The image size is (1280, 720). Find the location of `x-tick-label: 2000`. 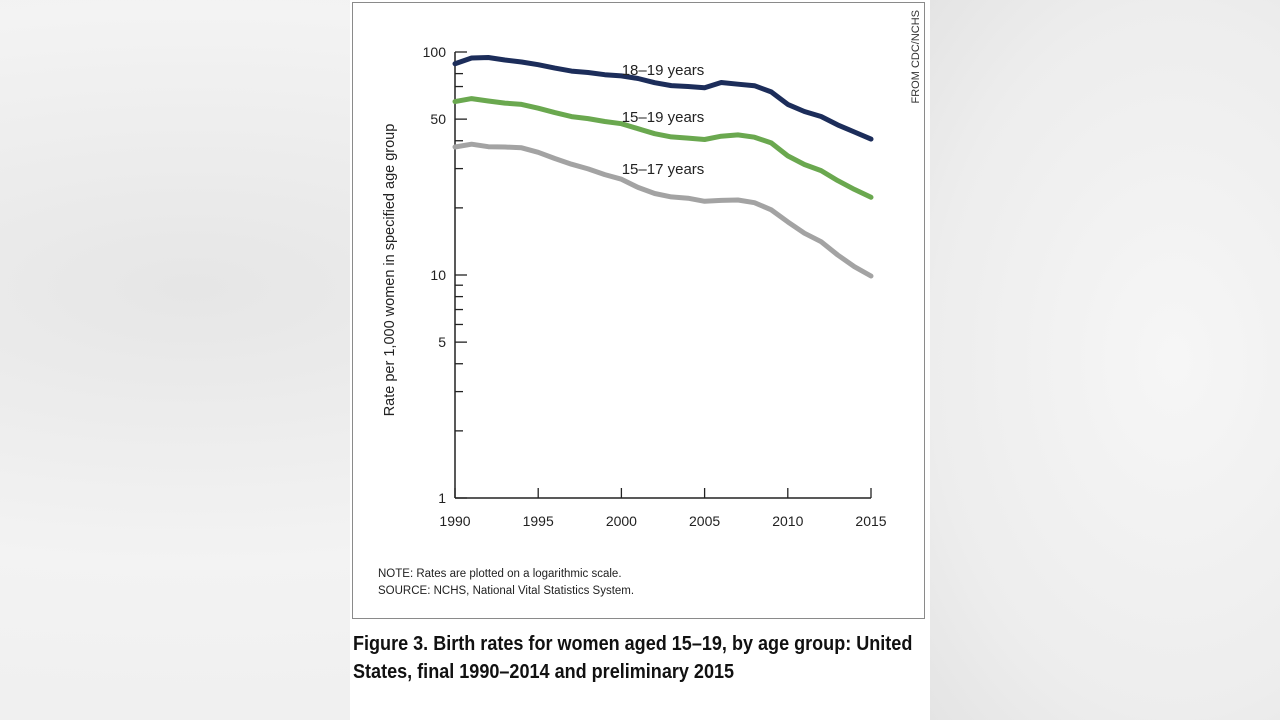

x-tick-label: 2000 is located at coordinates (621, 521).